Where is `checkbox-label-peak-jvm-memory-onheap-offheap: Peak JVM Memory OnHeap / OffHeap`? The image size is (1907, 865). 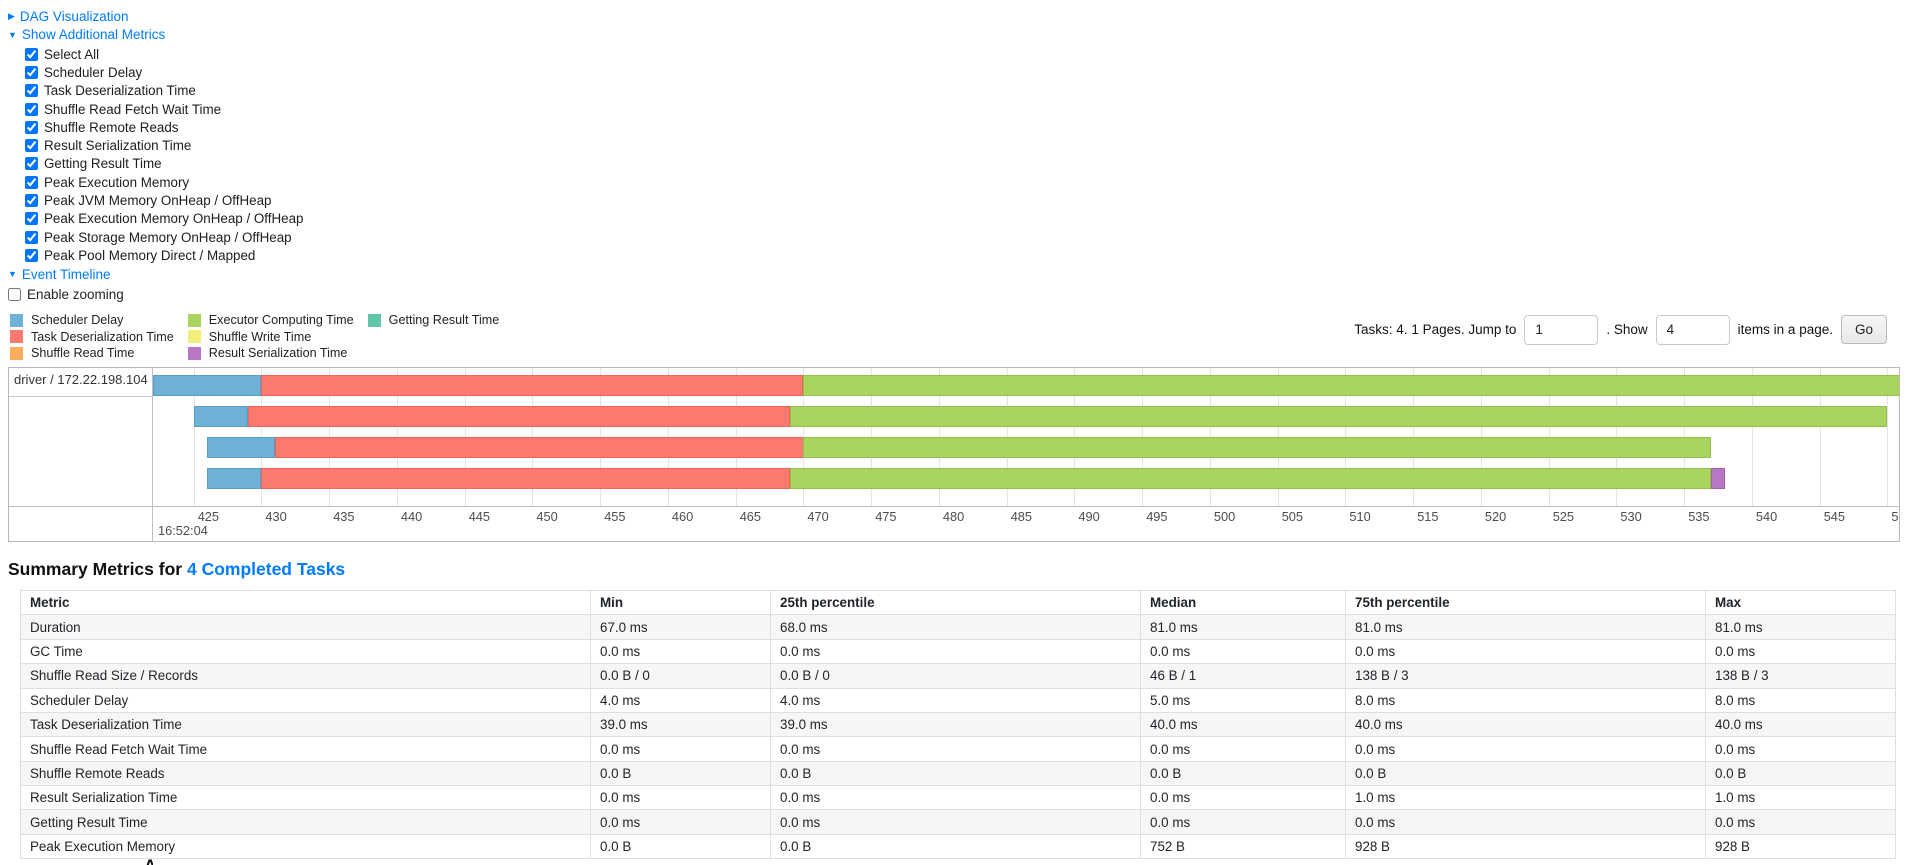
checkbox-label-peak-jvm-memory-onheap-offheap: Peak JVM Memory OnHeap / OffHeap is located at coordinates (158, 201).